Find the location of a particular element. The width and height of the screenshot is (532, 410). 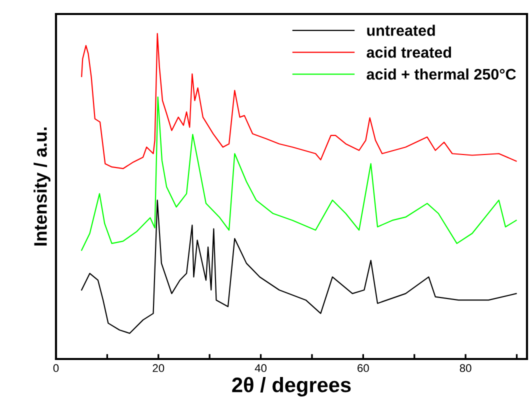

x-tick-label: 80 is located at coordinates (466, 368).